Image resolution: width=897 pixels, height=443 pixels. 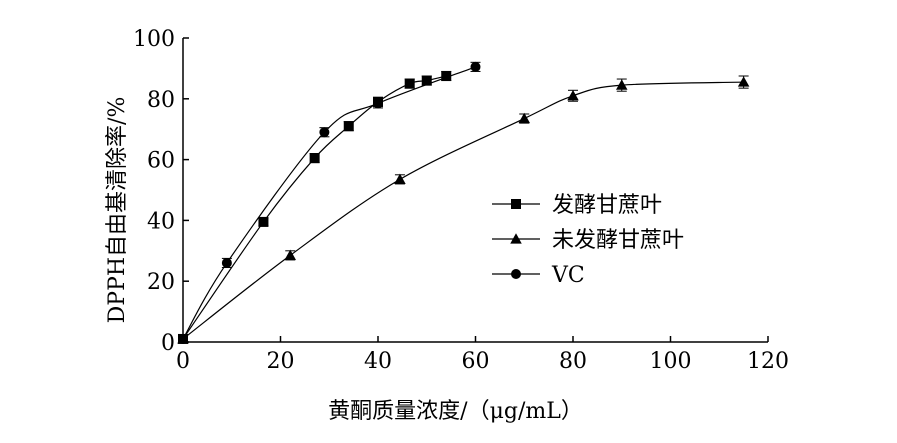 What do you see at coordinates (161, 282) in the screenshot?
I see `y-tick-label: 20` at bounding box center [161, 282].